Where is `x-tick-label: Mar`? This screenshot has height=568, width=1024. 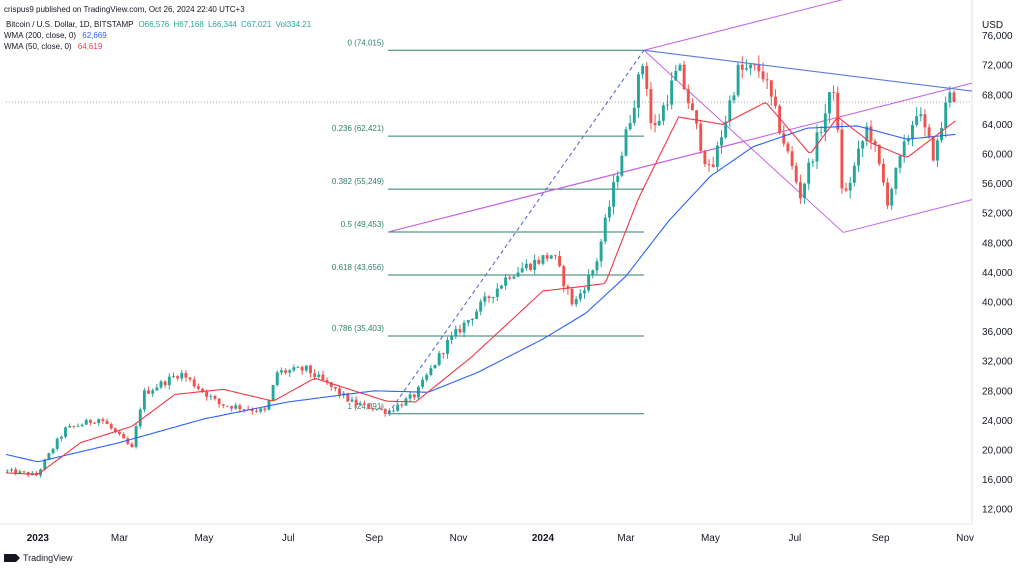 x-tick-label: Mar is located at coordinates (120, 538).